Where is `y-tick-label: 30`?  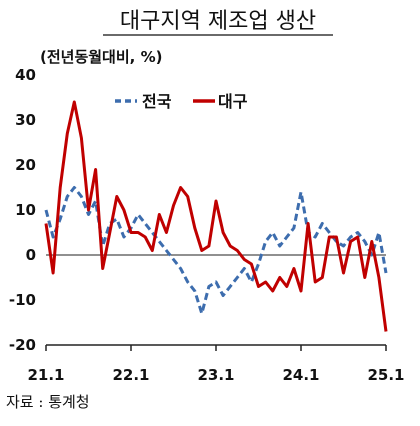 y-tick-label: 30 is located at coordinates (25, 120).